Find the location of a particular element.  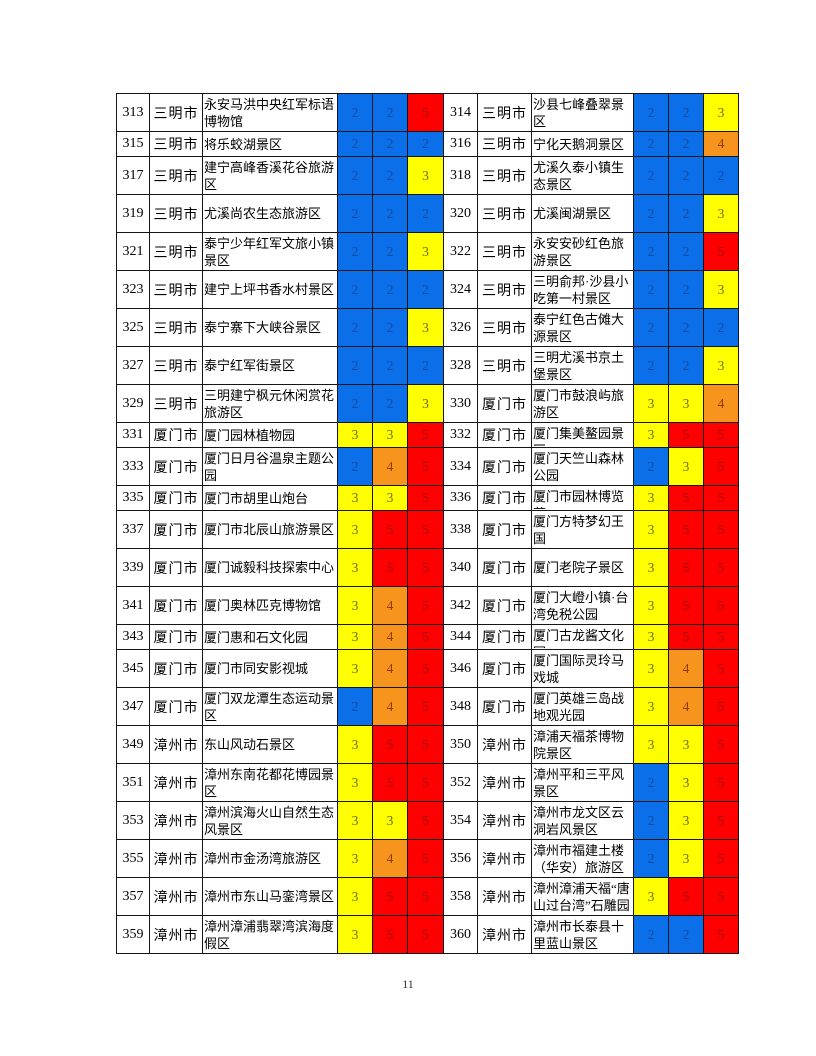

row-number-cell: 343 is located at coordinates (133, 637).